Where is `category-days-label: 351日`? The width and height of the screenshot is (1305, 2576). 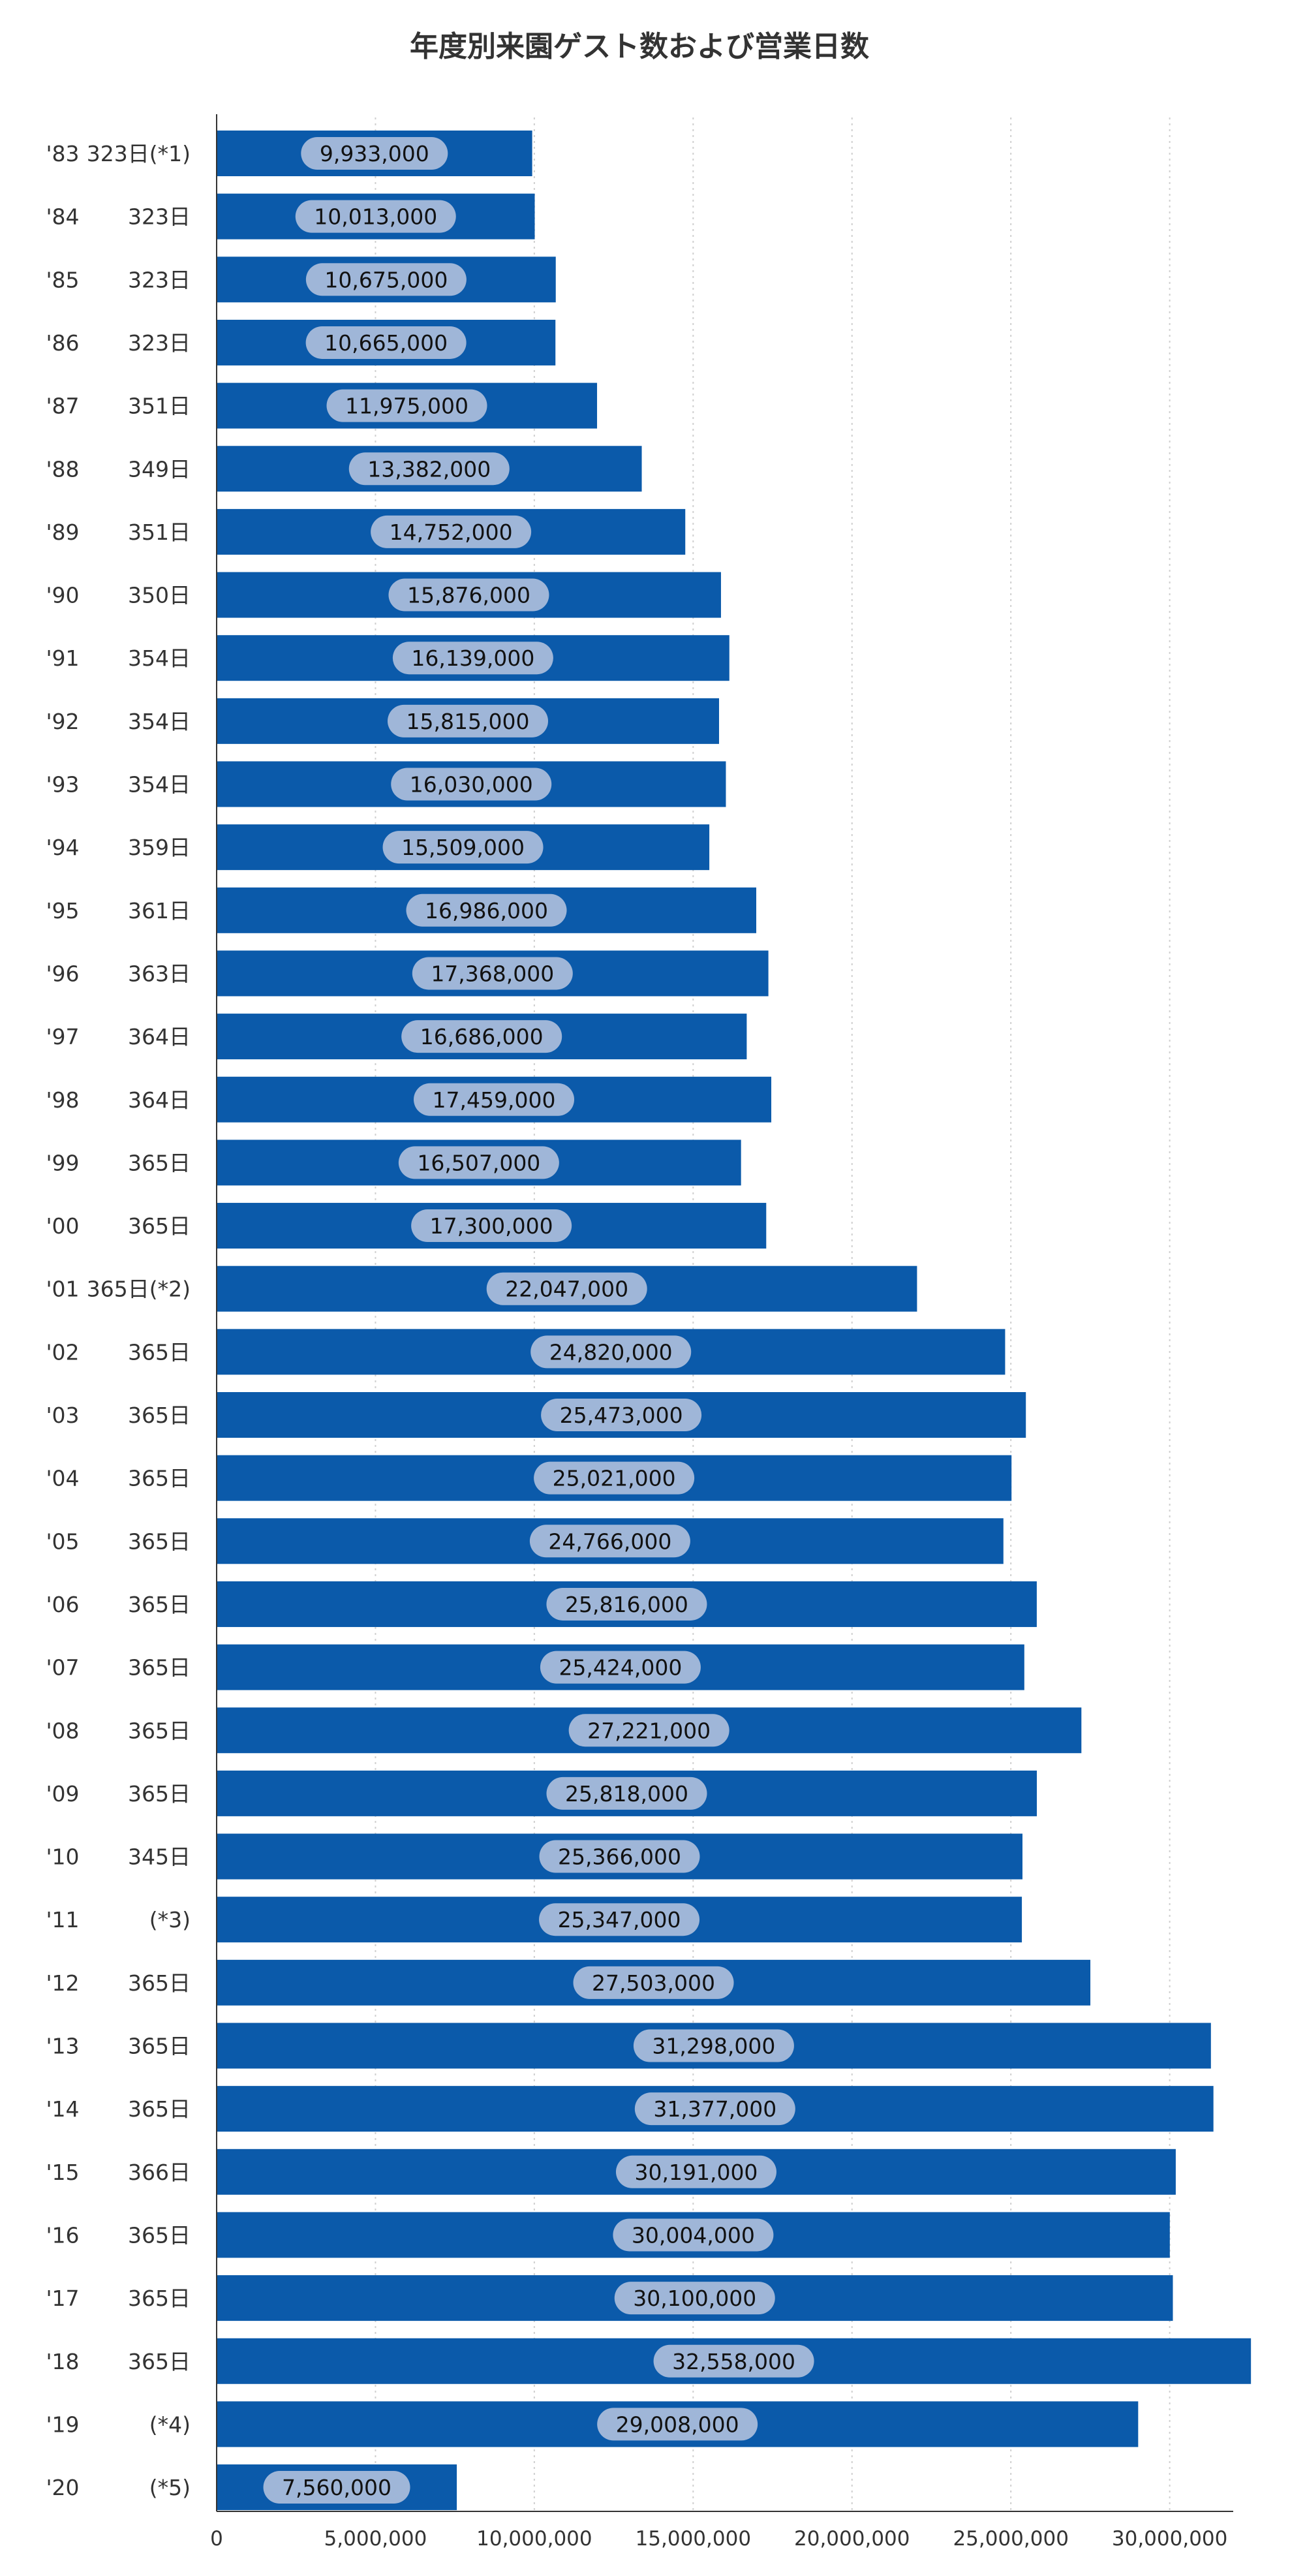
category-days-label: 351日 is located at coordinates (159, 406).